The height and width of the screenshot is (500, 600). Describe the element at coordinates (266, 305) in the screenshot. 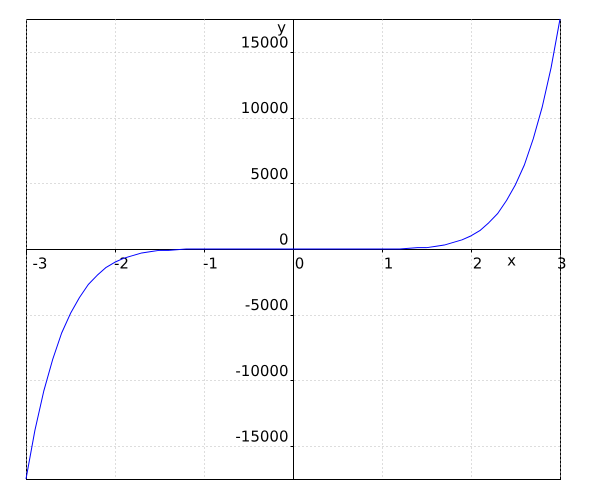

I see `y-tick-label: -5000` at that location.